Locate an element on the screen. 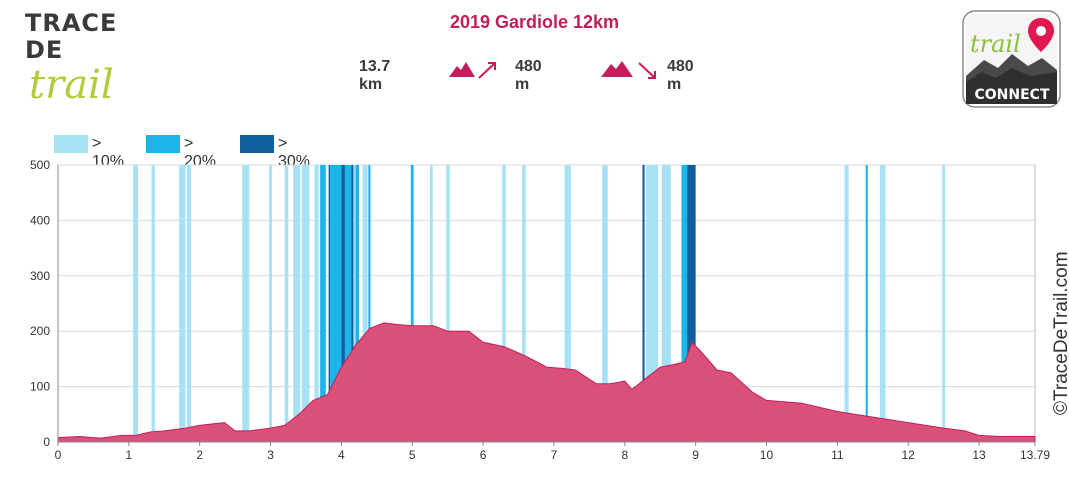 Image resolution: width=1069 pixels, height=488 pixels. y-tick-label: 400 is located at coordinates (40, 220).